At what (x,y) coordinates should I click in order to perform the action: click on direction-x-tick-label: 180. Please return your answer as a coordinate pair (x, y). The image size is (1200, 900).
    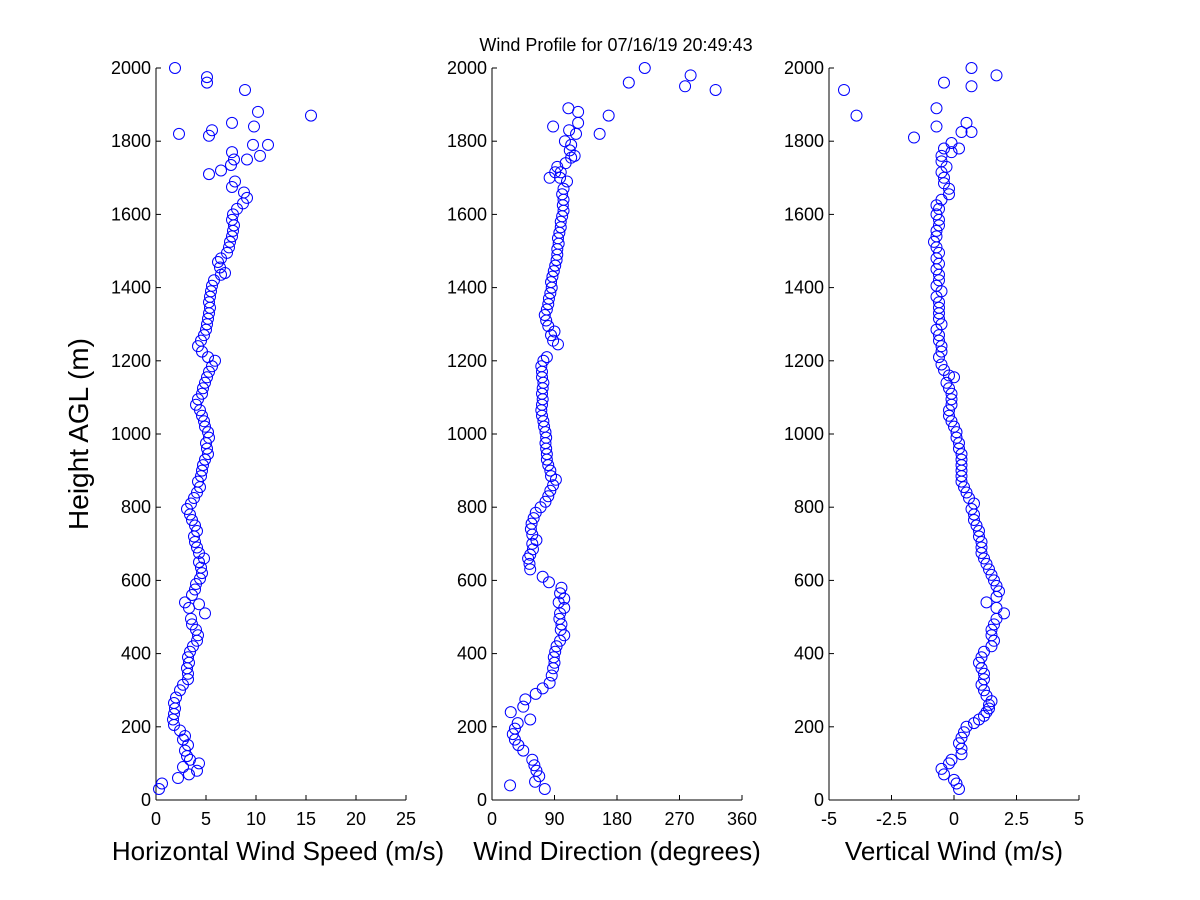
    Looking at the image, I should click on (617, 819).